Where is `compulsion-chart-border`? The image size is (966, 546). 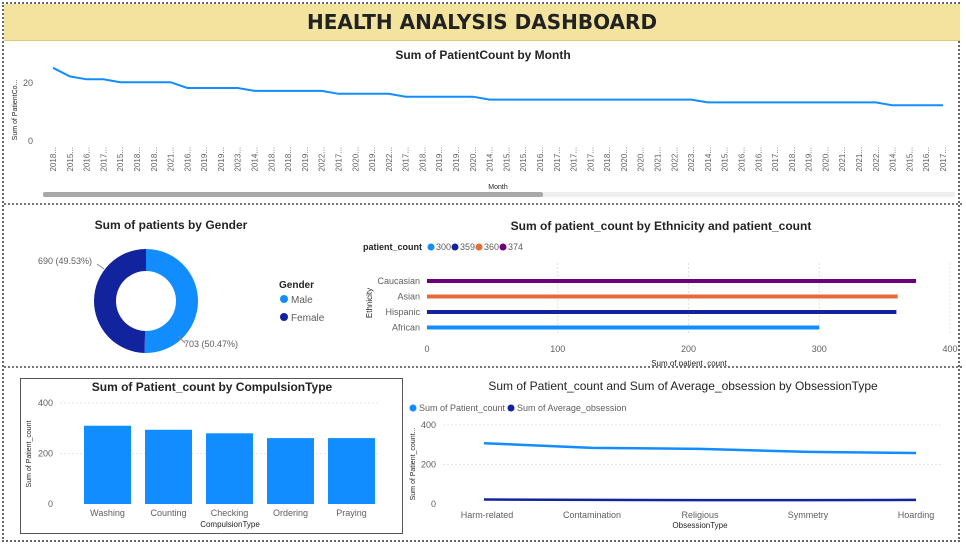
compulsion-chart-border is located at coordinates (211, 456).